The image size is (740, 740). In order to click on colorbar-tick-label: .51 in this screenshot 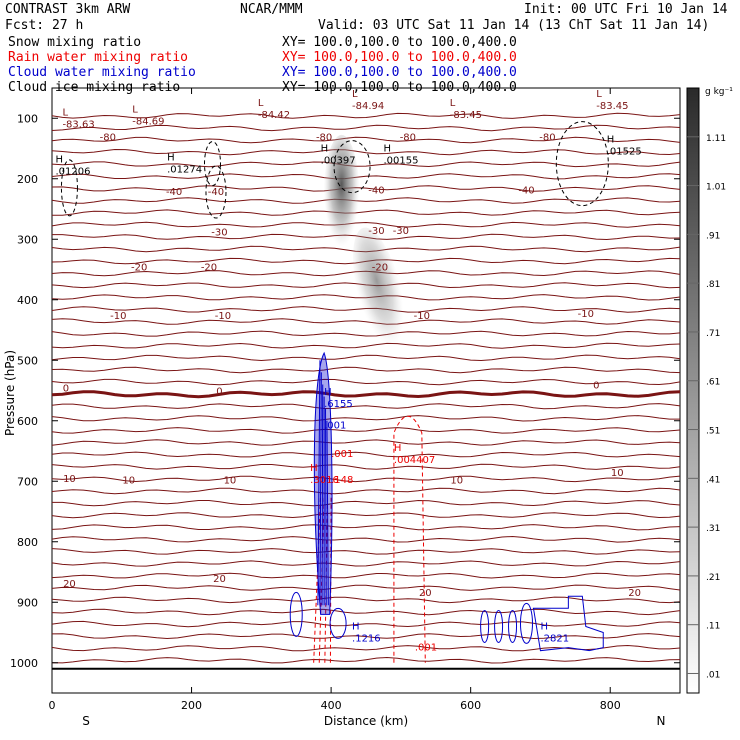, I will do `click(713, 432)`.